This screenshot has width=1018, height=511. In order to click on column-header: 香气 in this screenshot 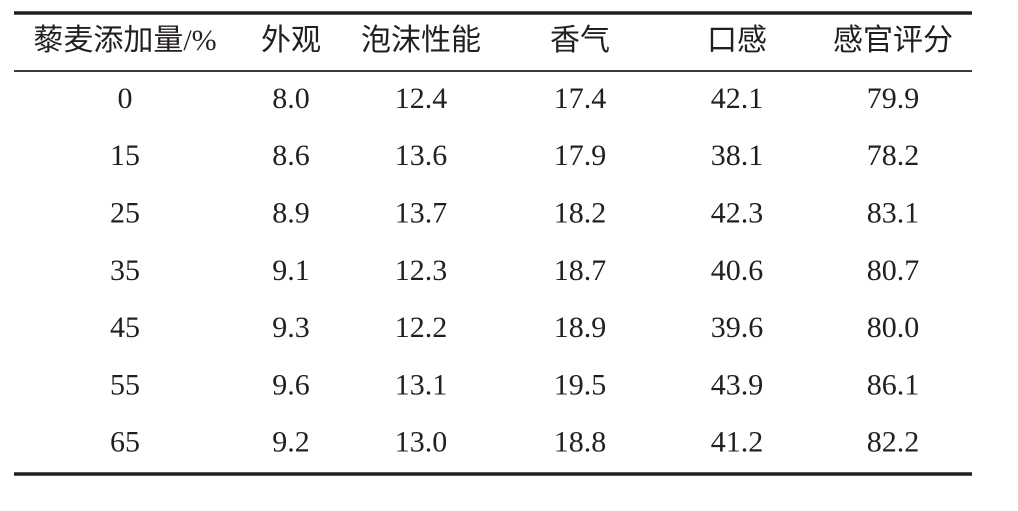, I will do `click(580, 40)`.